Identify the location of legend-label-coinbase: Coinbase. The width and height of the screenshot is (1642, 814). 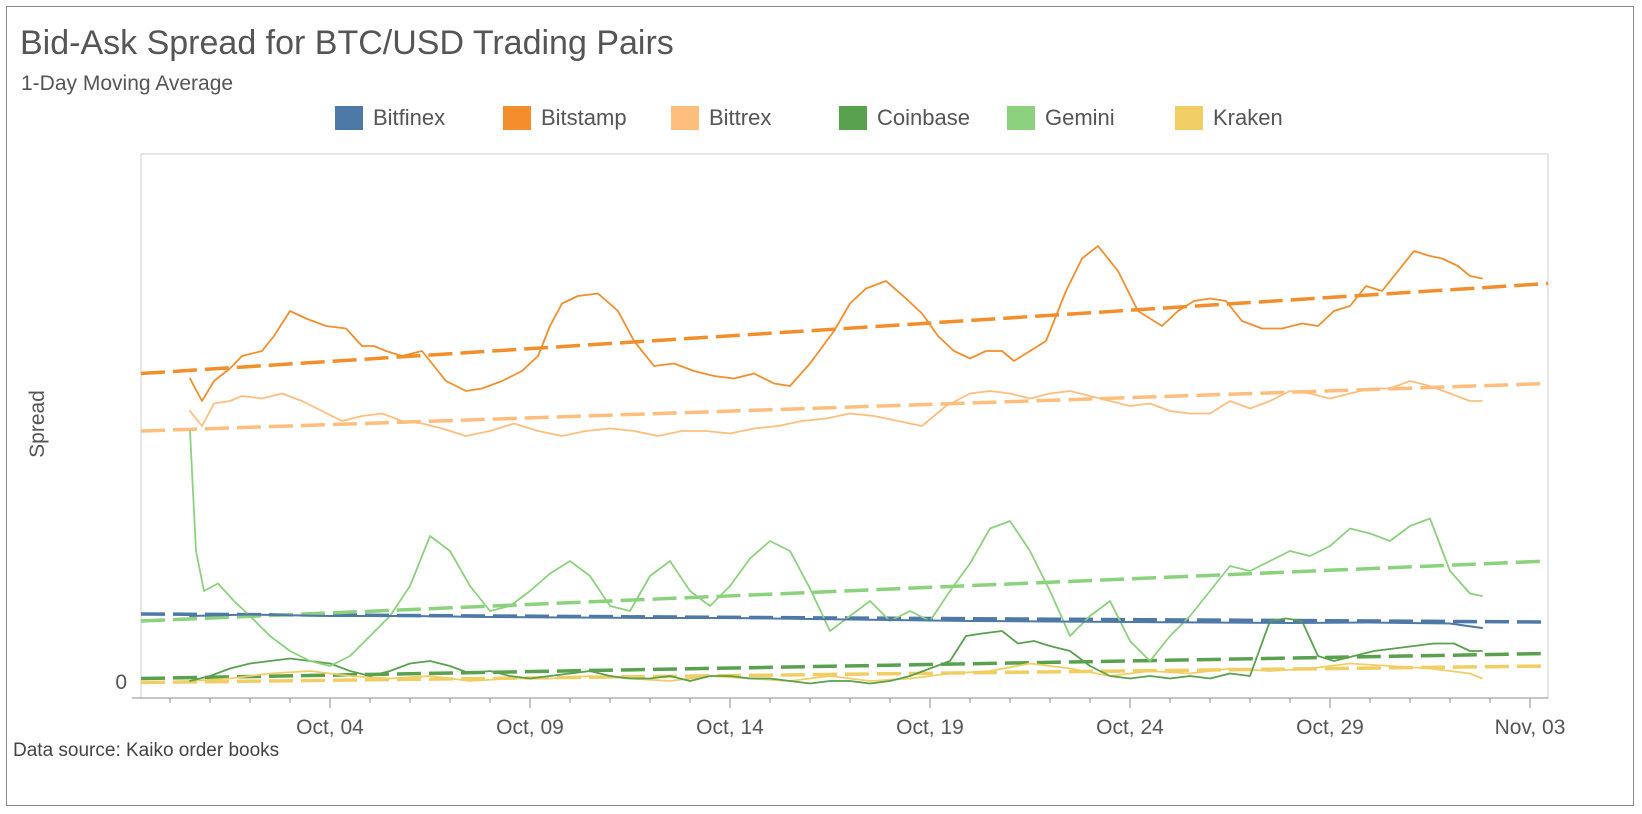
(923, 117).